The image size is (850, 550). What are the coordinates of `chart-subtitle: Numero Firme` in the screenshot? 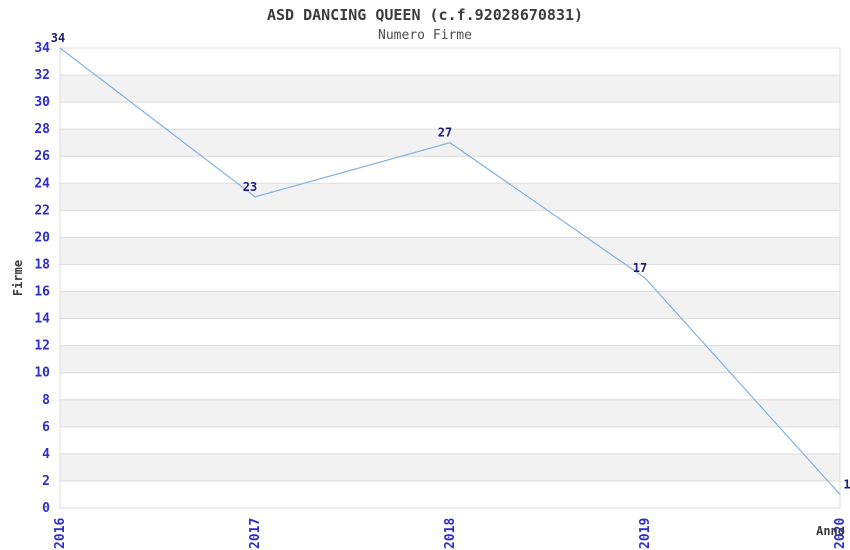 It's located at (425, 35).